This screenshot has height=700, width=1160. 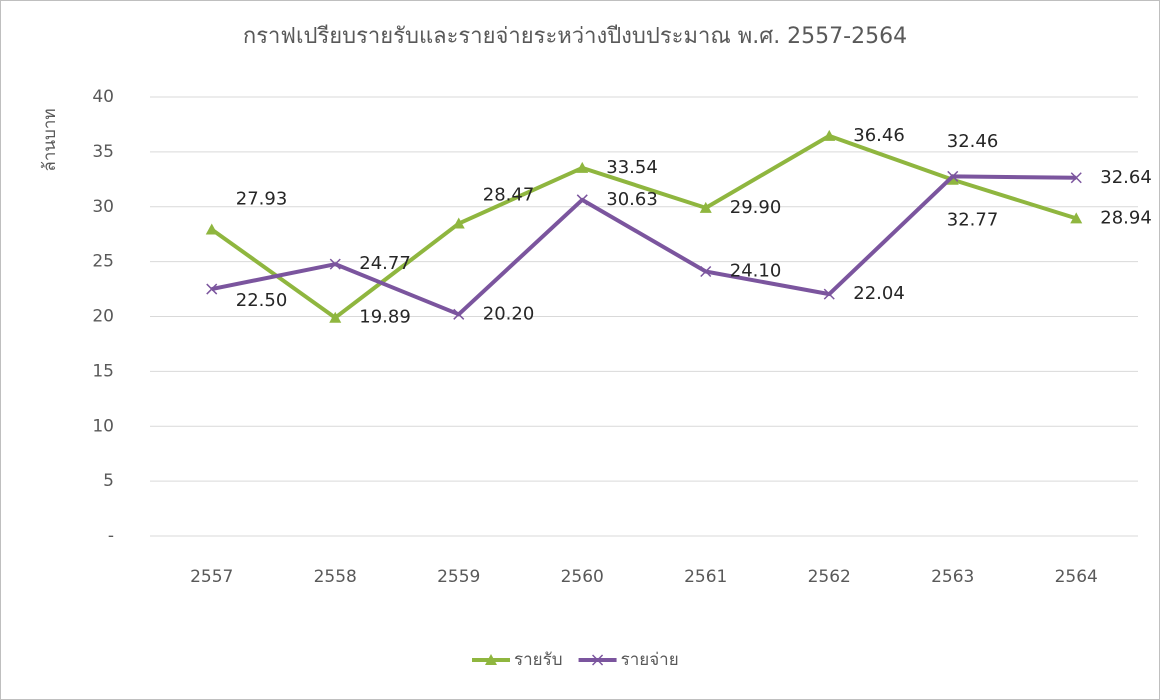 I want to click on data-label: 32.64, so click(x=1126, y=177).